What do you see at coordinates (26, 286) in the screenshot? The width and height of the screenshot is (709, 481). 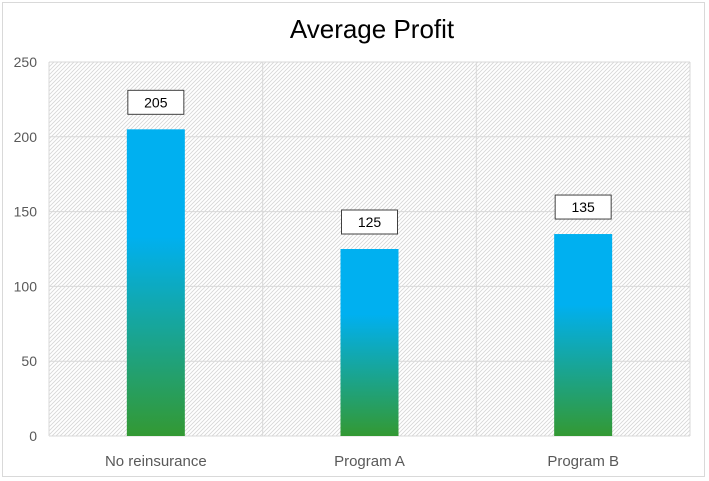 I see `y-tick-label: 100` at bounding box center [26, 286].